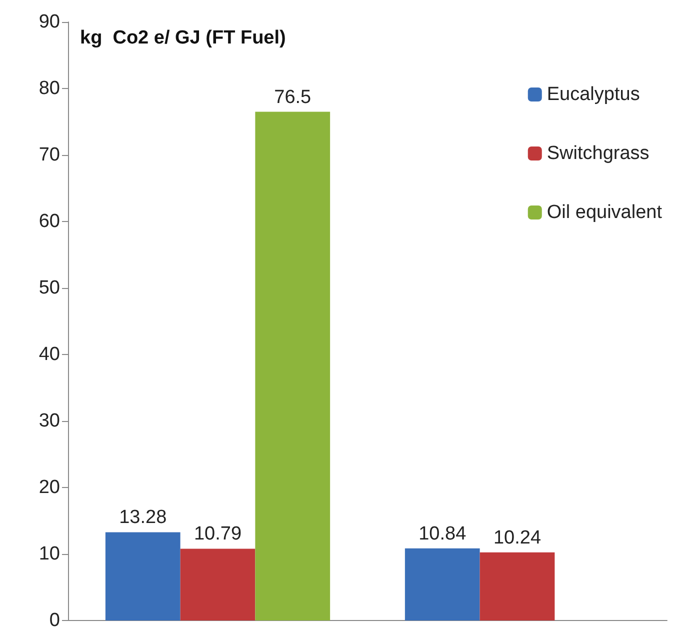 The image size is (677, 630). I want to click on legend-label: Eucalyptus, so click(593, 94).